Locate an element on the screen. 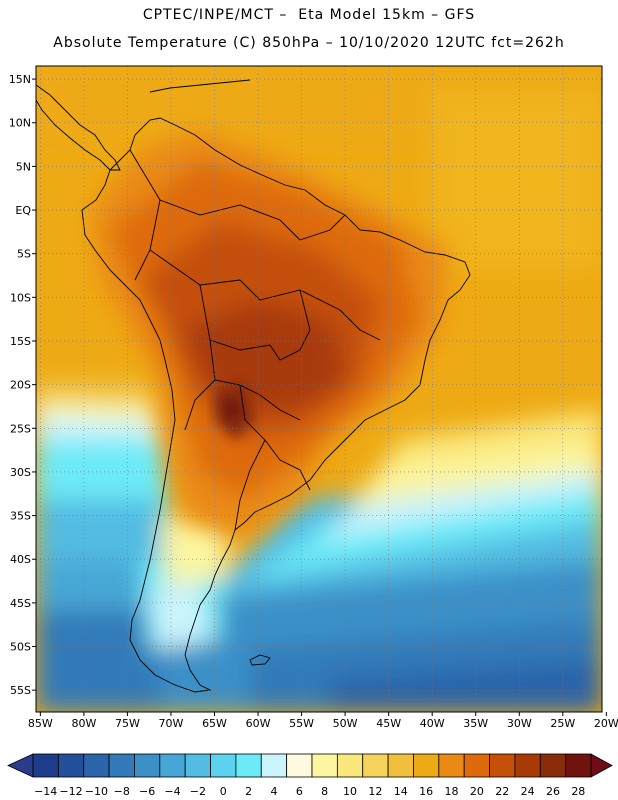 The image size is (618, 800). lat-label: 10N is located at coordinates (20, 123).